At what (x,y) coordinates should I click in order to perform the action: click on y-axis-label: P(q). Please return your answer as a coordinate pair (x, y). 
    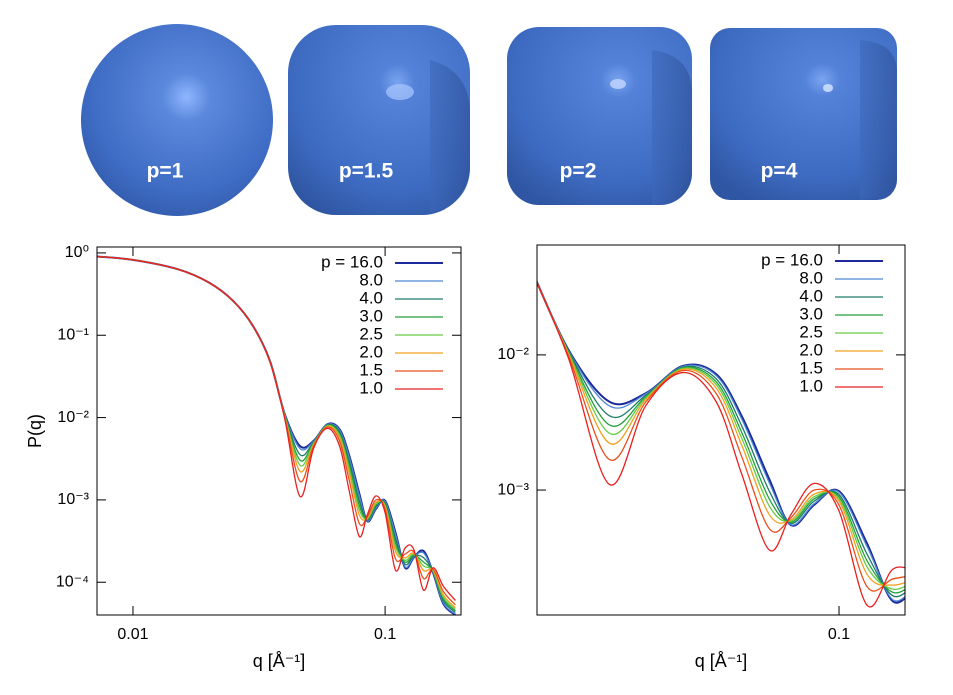
    Looking at the image, I should click on (35, 431).